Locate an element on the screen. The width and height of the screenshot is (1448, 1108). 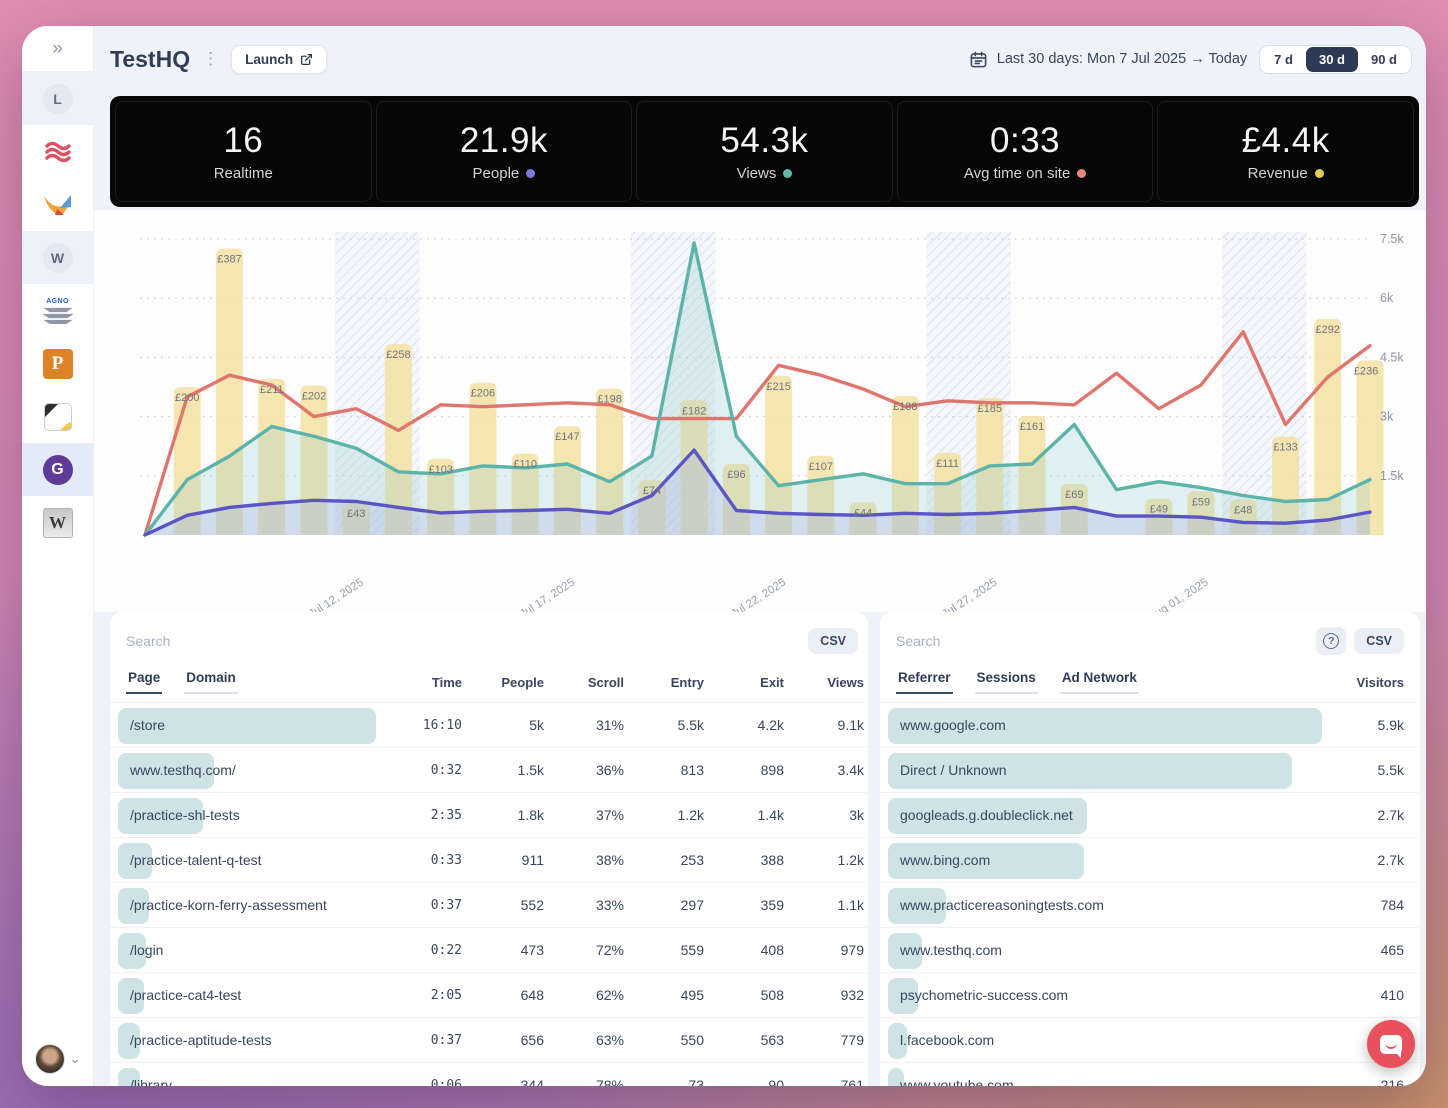
kebab-menu-icon: ⋮ is located at coordinates (211, 58).